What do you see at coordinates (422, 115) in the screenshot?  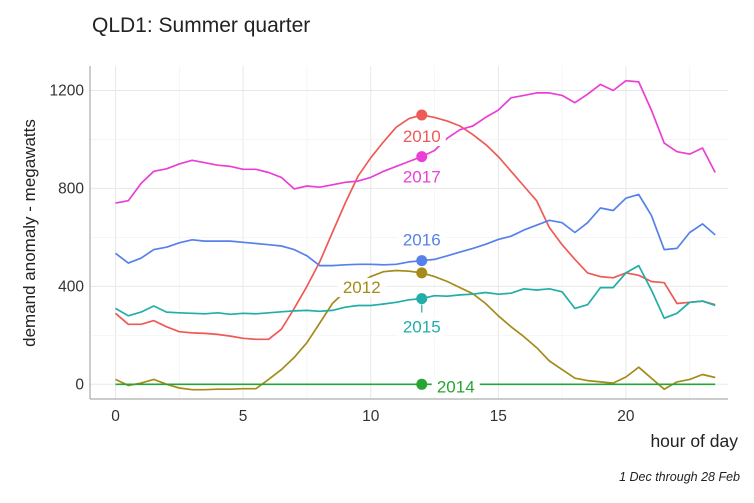 I see `series-marker-2010` at bounding box center [422, 115].